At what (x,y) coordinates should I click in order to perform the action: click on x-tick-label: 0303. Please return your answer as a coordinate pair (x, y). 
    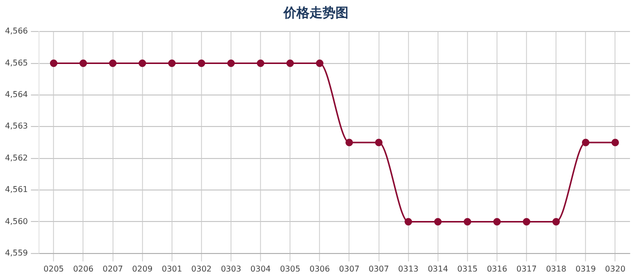
    Looking at the image, I should click on (231, 269).